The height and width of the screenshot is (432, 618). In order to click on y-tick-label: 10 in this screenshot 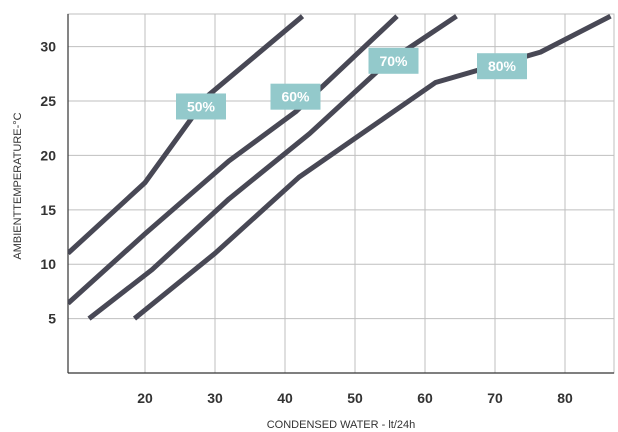, I will do `click(48, 264)`.